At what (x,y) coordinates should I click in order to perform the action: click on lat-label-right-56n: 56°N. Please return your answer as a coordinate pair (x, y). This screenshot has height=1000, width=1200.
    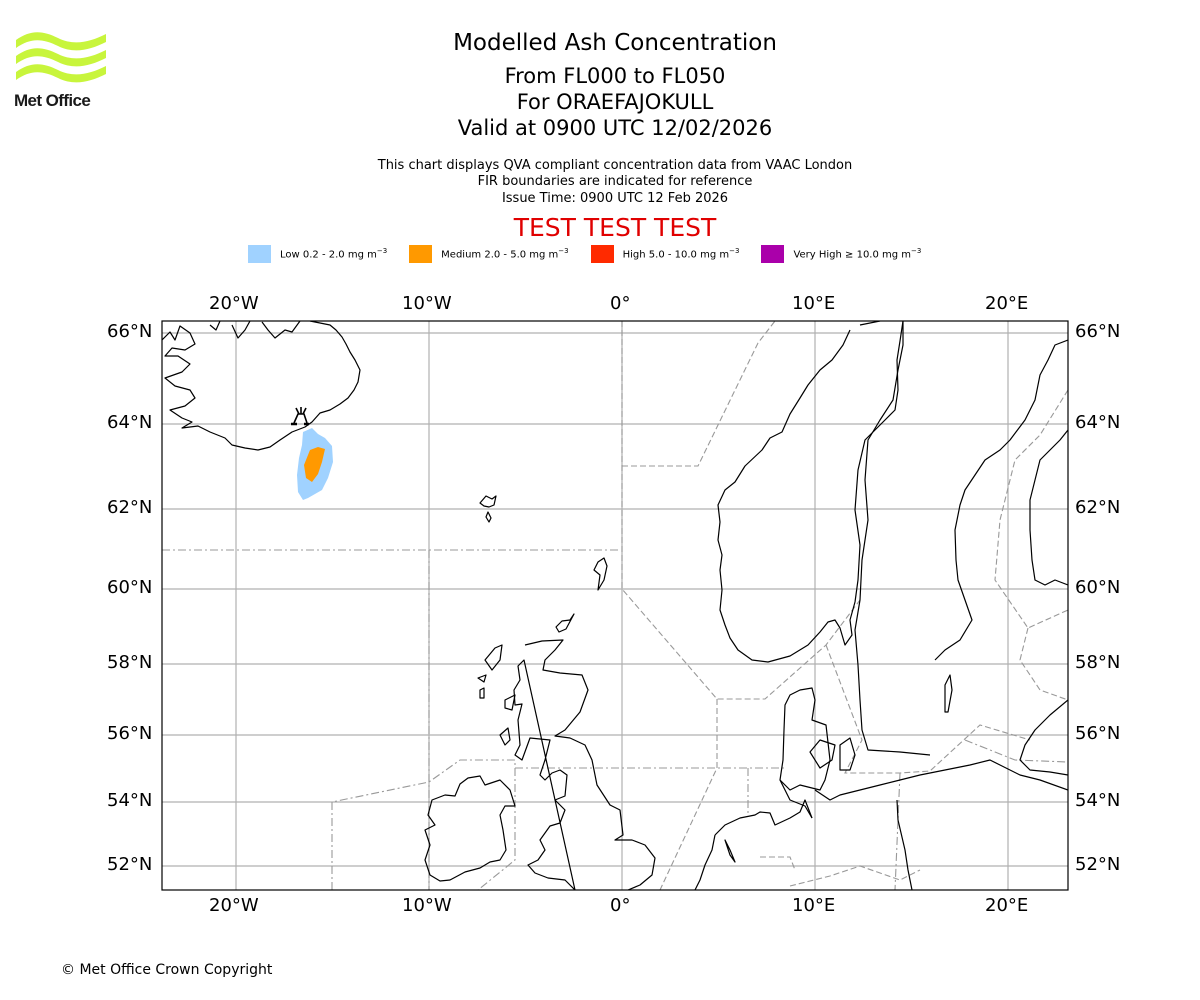
    Looking at the image, I should click on (1098, 733).